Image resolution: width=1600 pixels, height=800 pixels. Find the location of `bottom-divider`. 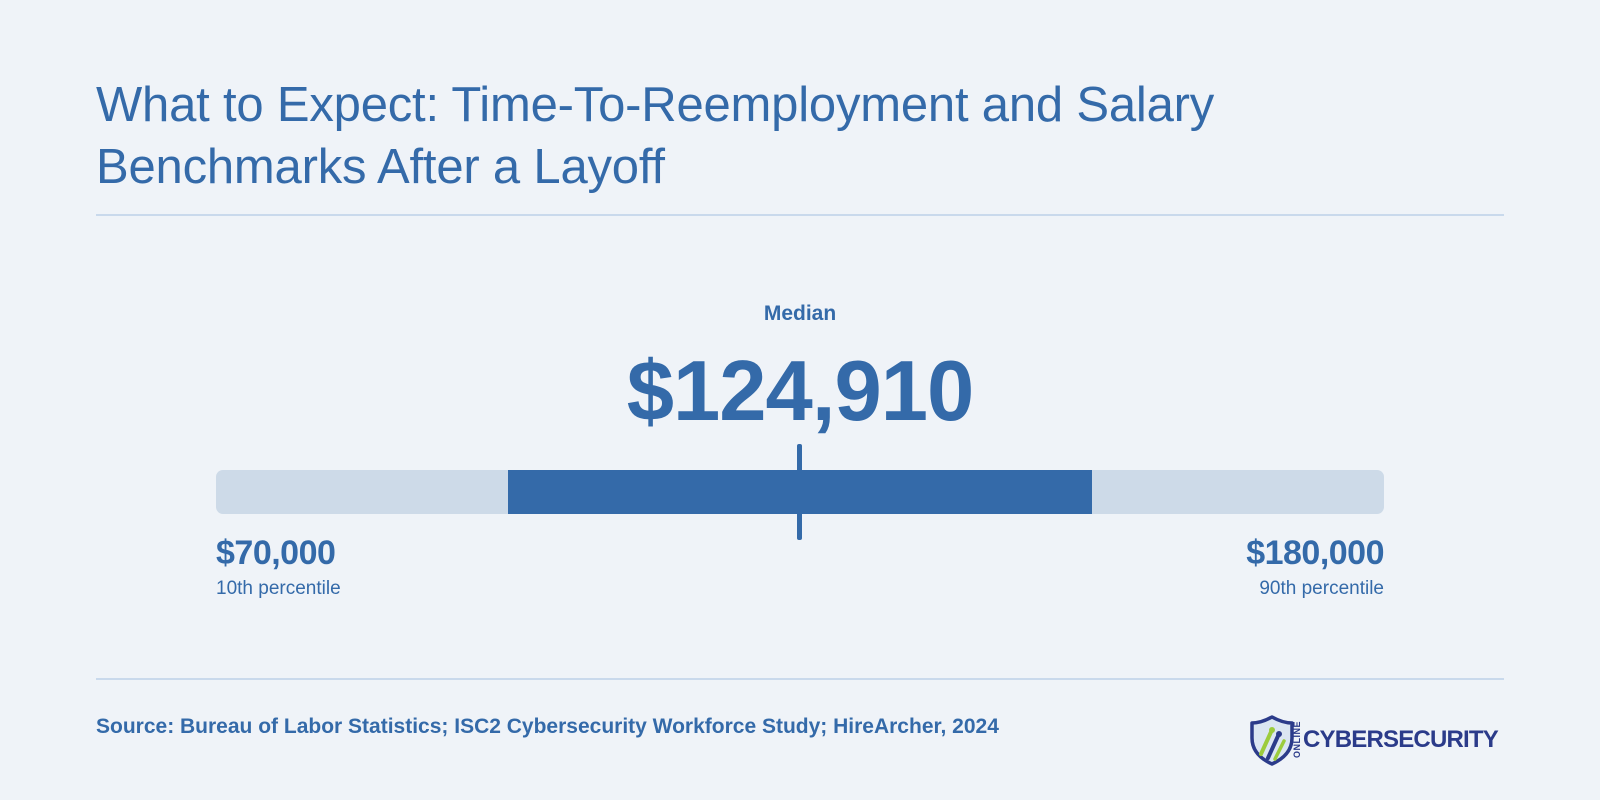

bottom-divider is located at coordinates (800, 679).